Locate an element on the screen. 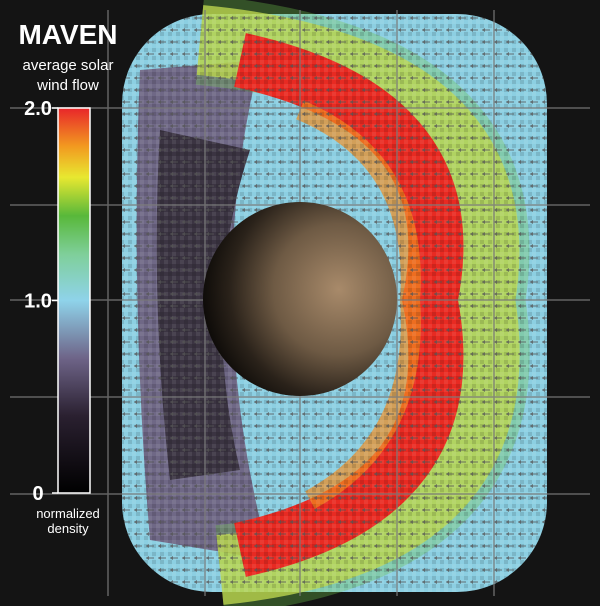 This screenshot has width=600, height=606. subtitle-line: wind flow is located at coordinates (67, 85).